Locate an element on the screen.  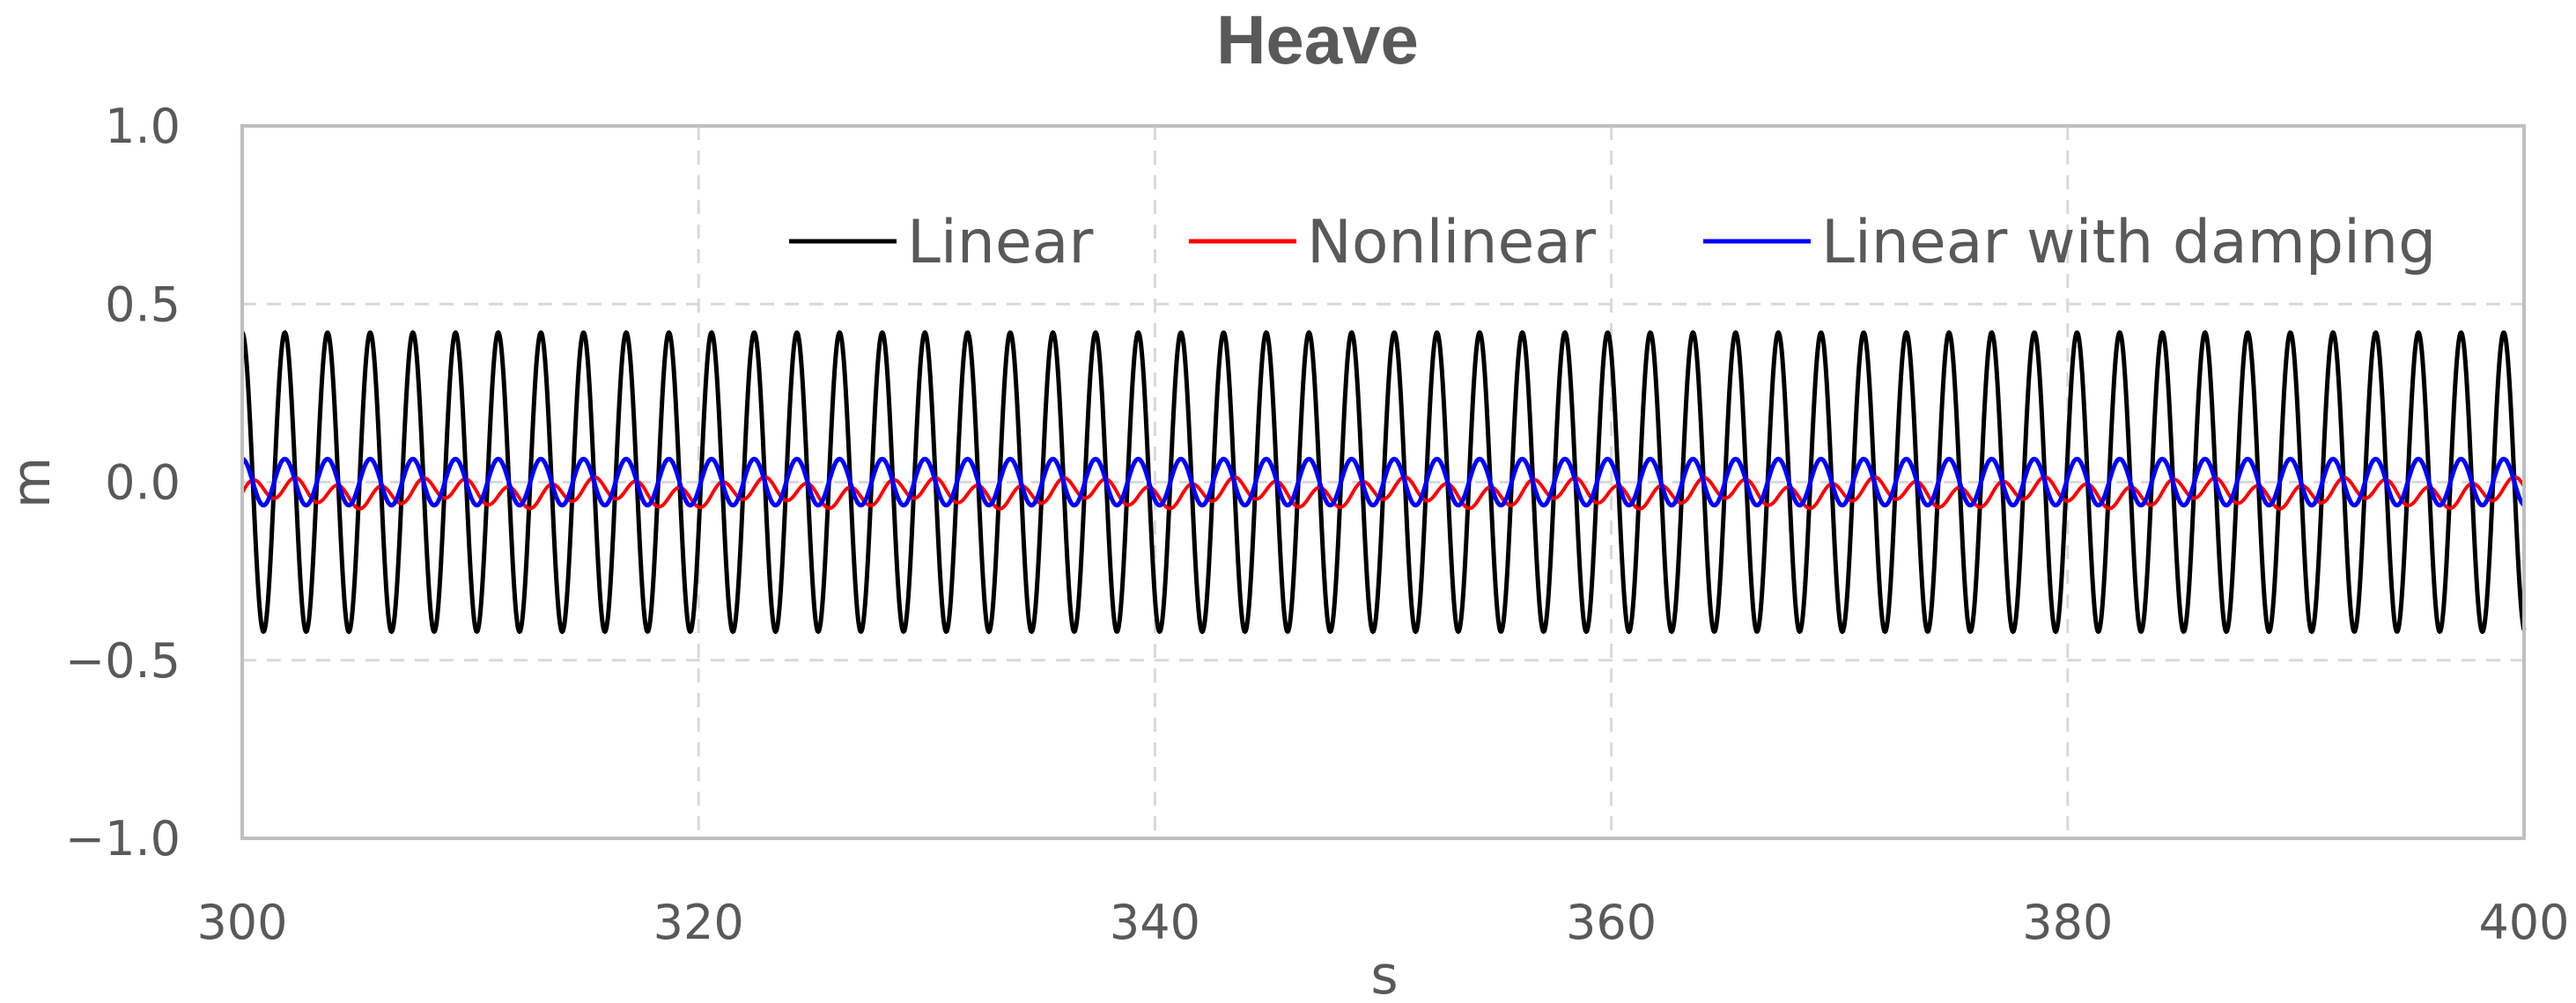
legend: Linear Nonlinear Linear with damping is located at coordinates (1612, 242).